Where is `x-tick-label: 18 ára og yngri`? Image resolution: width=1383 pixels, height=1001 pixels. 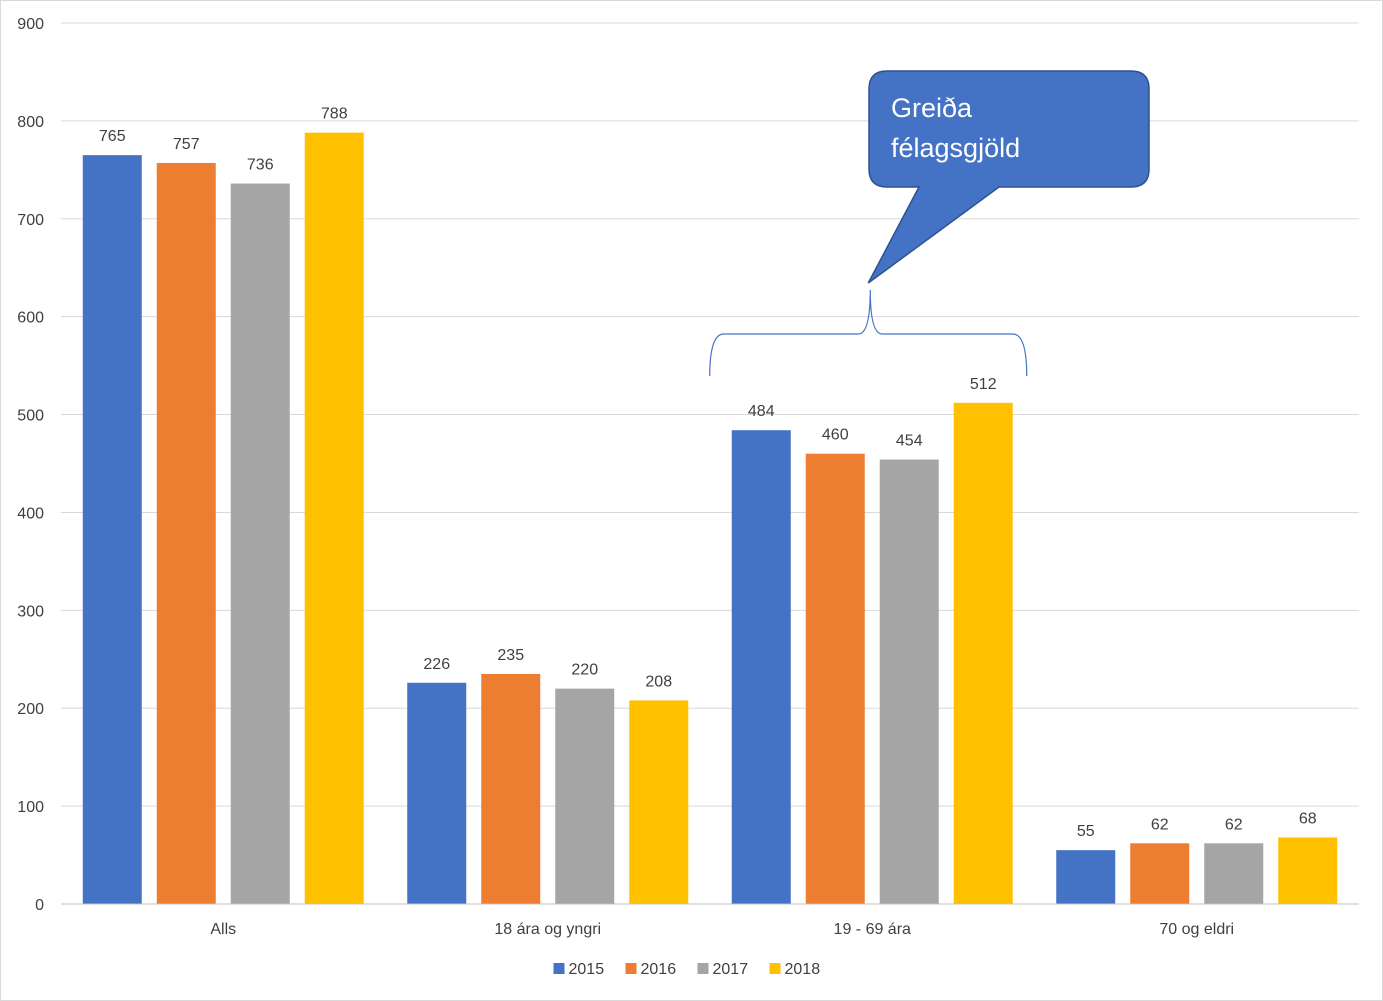 x-tick-label: 18 ára og yngri is located at coordinates (547, 929).